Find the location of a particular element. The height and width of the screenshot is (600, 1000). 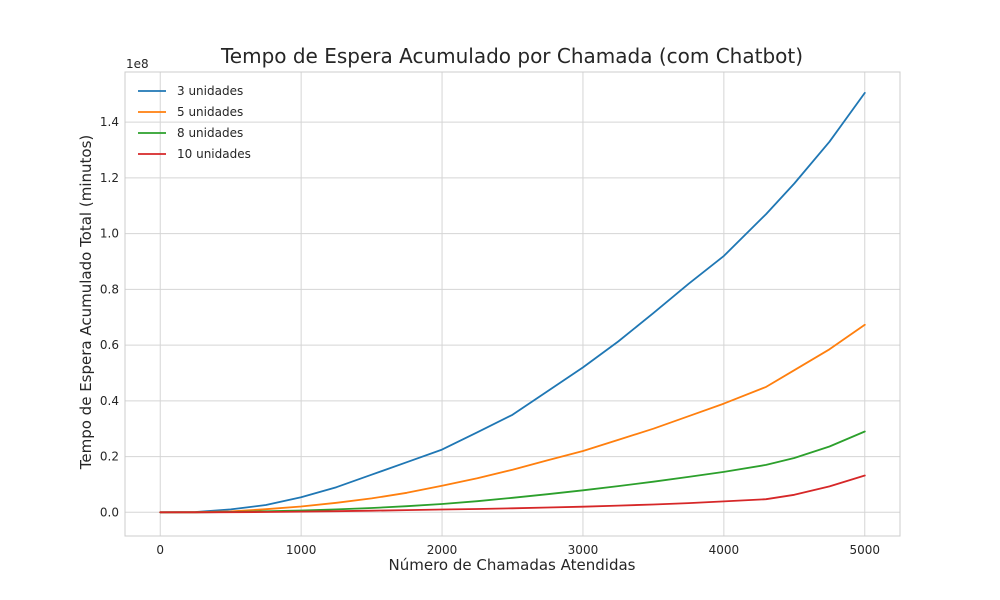

x-tick-label: 2000 is located at coordinates (442, 550).